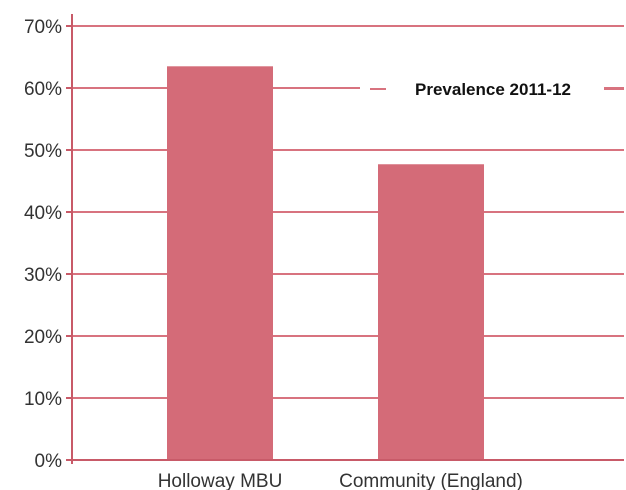 The height and width of the screenshot is (490, 626). I want to click on y-tick-label: 60%, so click(43, 89).